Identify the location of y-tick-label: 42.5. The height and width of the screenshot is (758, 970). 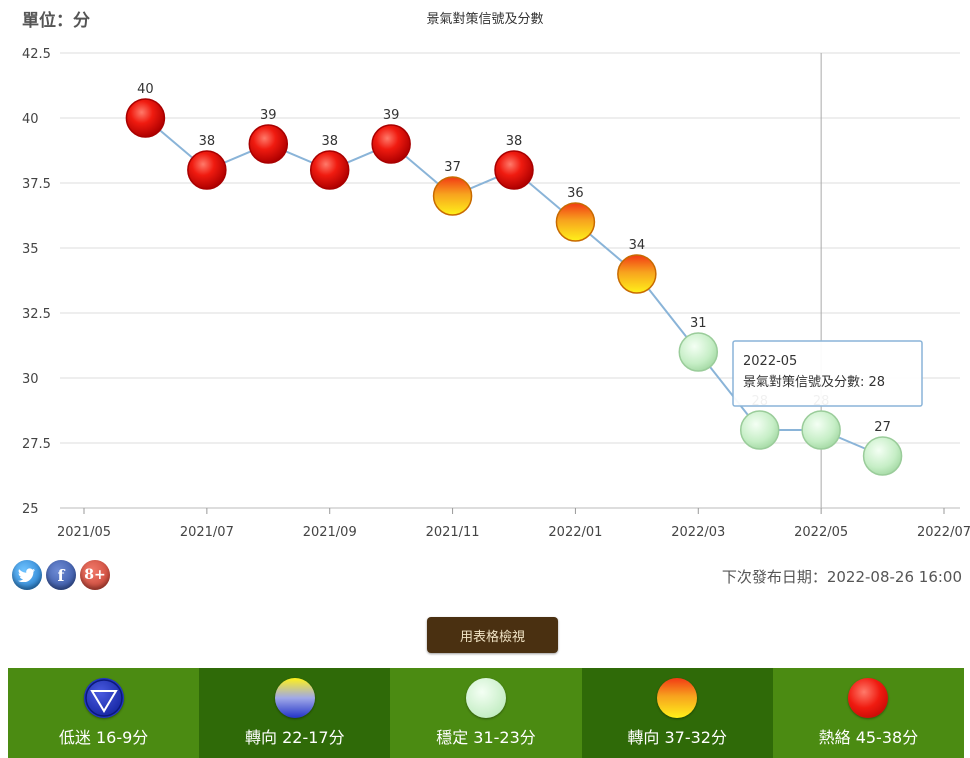
(36, 54).